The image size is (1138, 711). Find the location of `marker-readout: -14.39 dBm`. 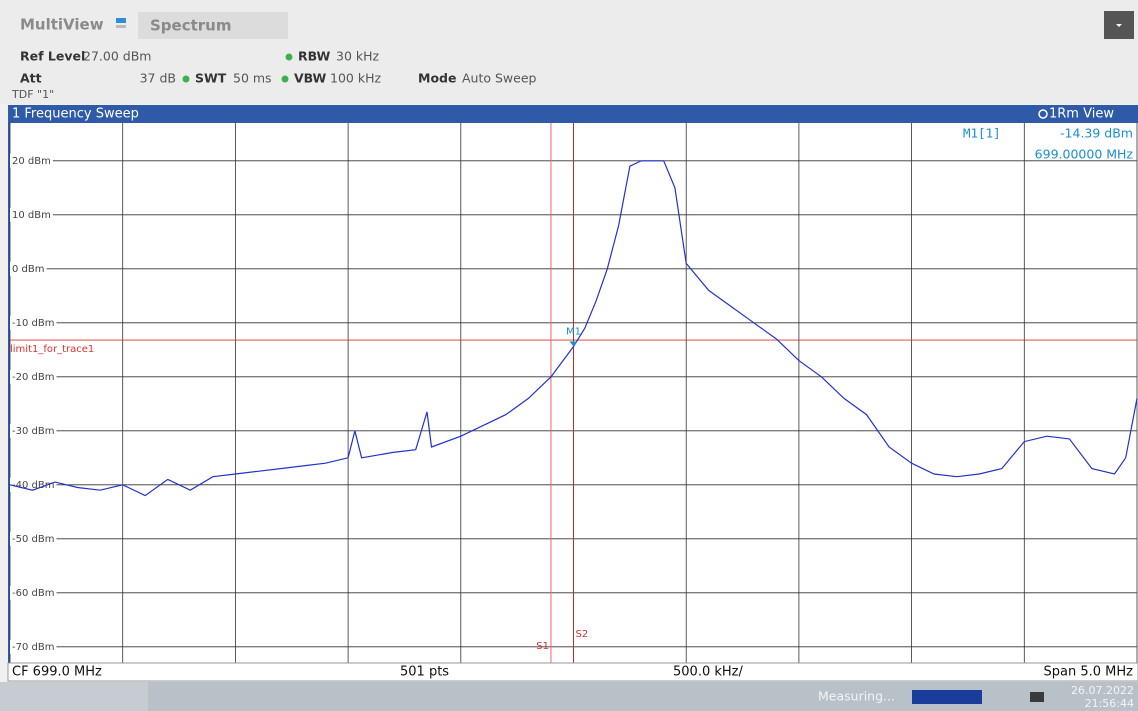

marker-readout: -14.39 dBm is located at coordinates (1096, 133).